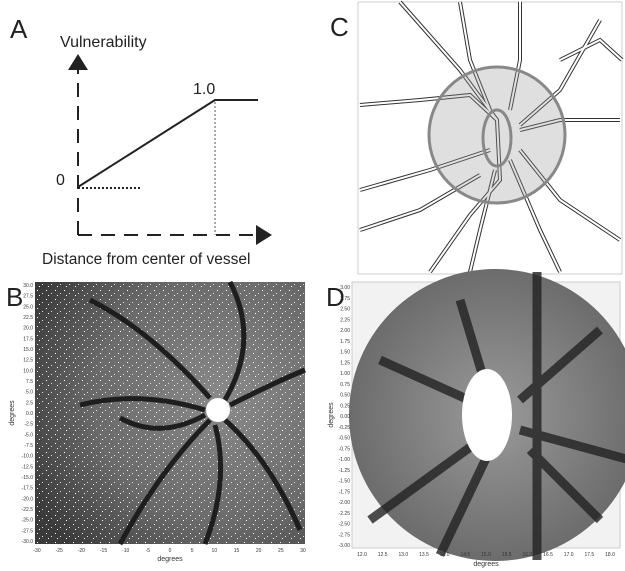  What do you see at coordinates (28, 371) in the screenshot?
I see `y-tick-label: 10.0` at bounding box center [28, 371].